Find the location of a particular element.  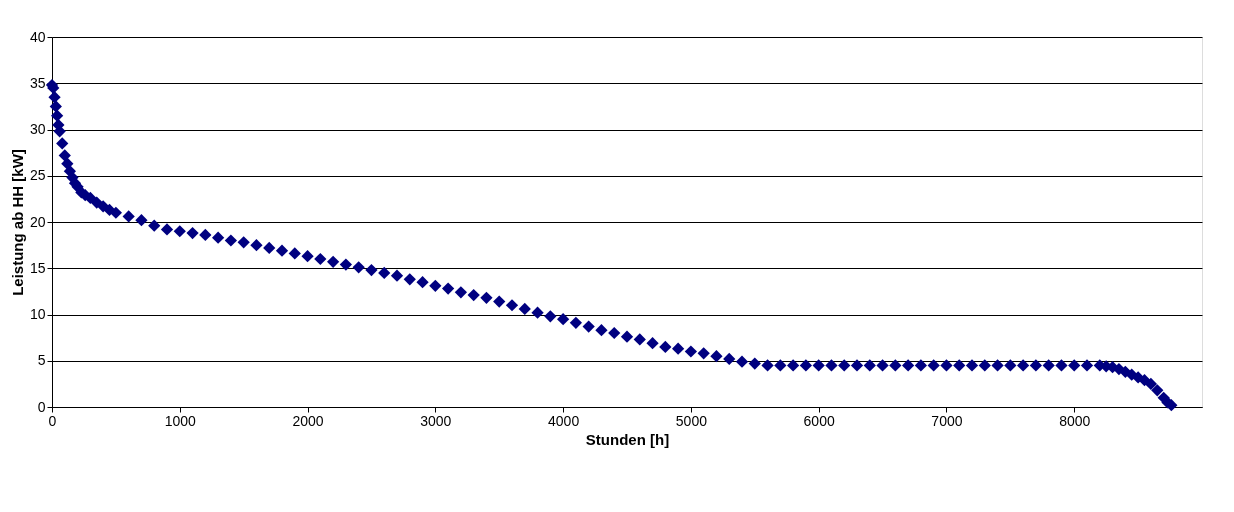

y-tick-label: 30 is located at coordinates (37, 129).